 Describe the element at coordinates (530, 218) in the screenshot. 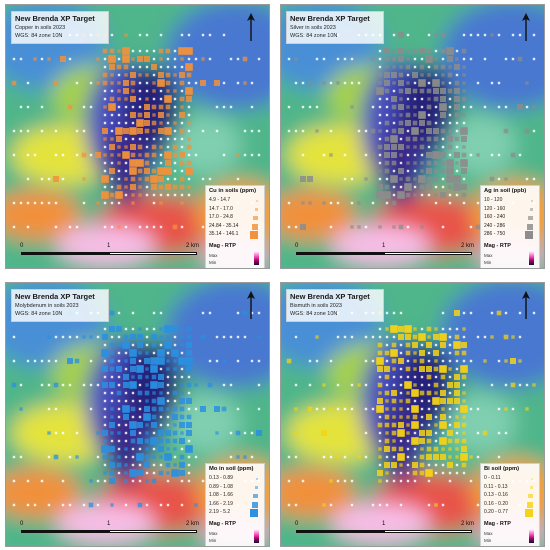

I see `legend-symbol` at that location.